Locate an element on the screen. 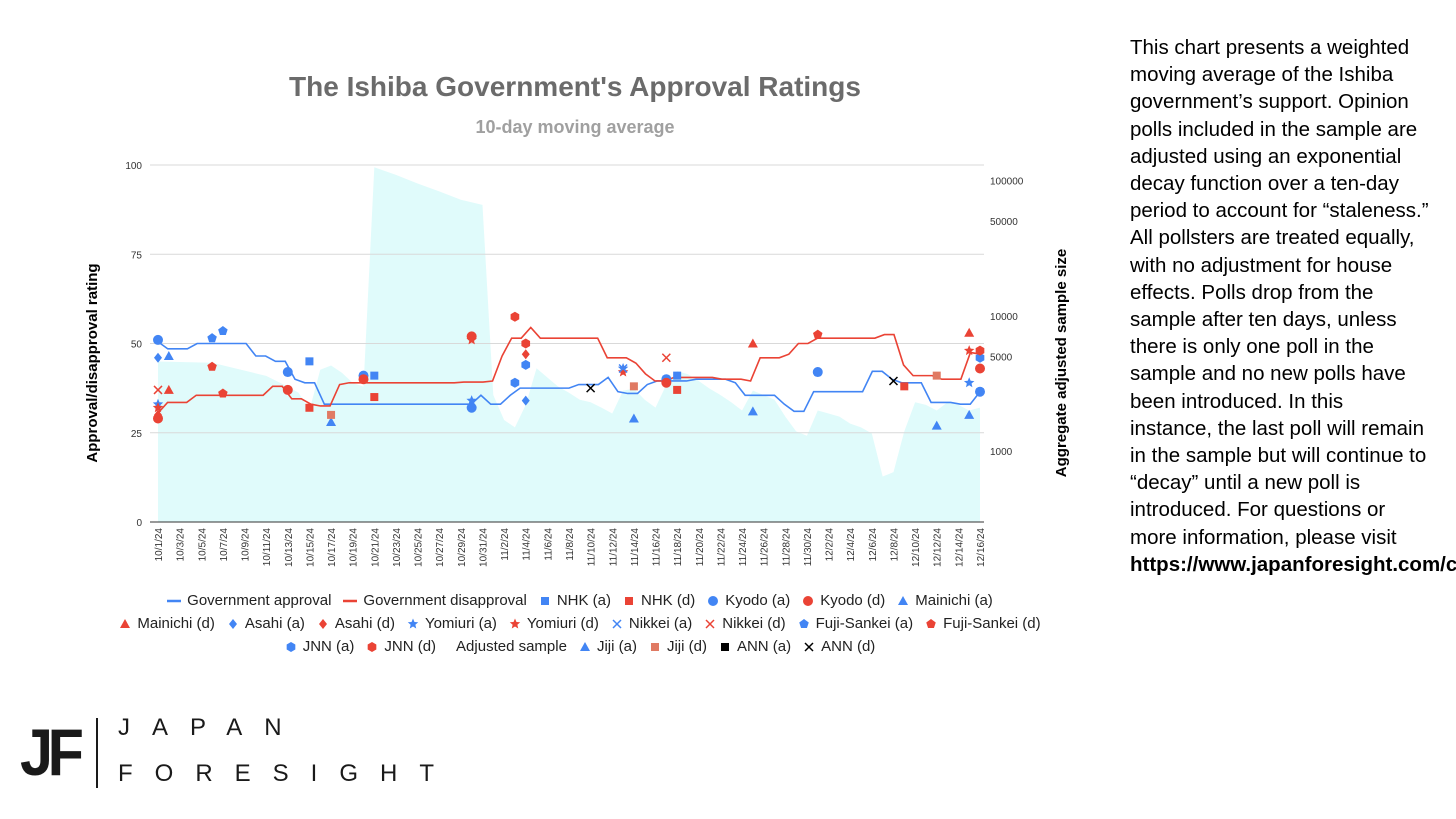 The height and width of the screenshot is (819, 1456). legend-item: Yomiuri (d) is located at coordinates (554, 623).